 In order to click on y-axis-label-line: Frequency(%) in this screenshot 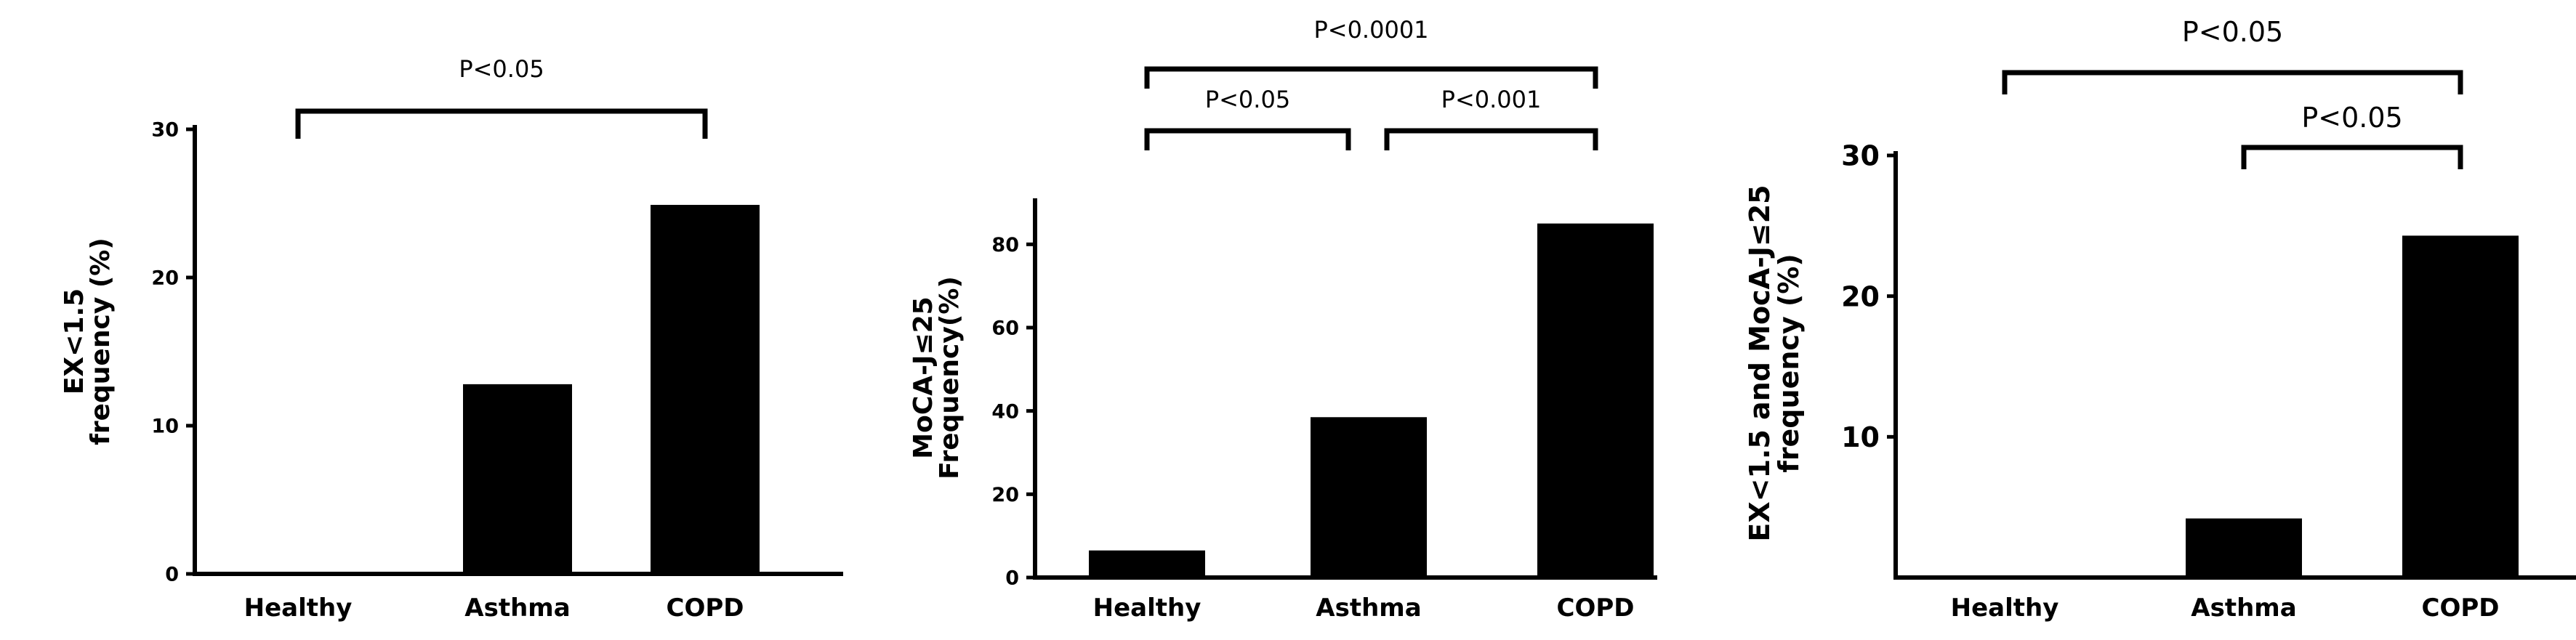, I will do `click(950, 377)`.